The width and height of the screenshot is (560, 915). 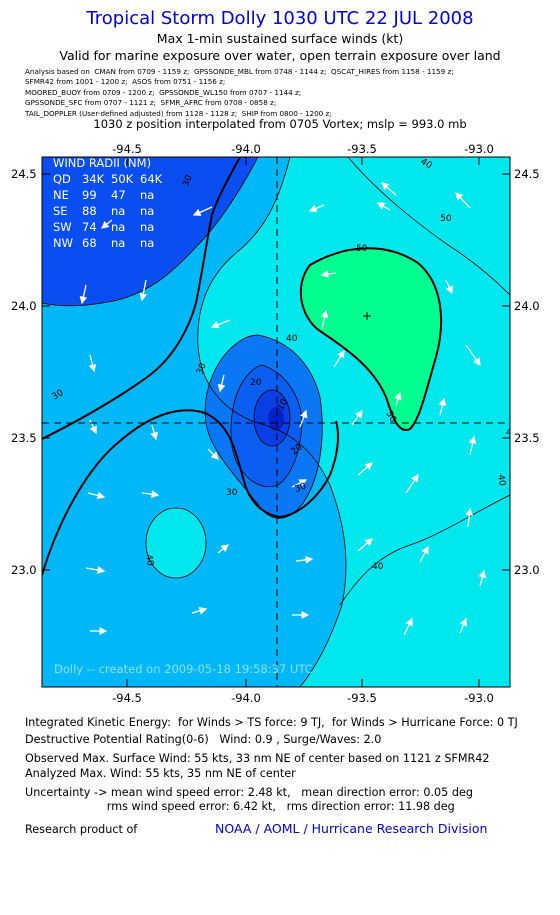 What do you see at coordinates (479, 149) in the screenshot?
I see `x-tick-top: -93.0` at bounding box center [479, 149].